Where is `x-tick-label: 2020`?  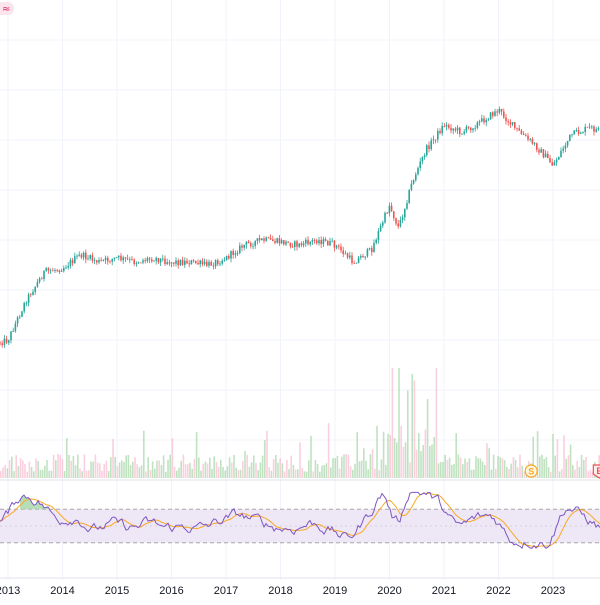 x-tick-label: 2020 is located at coordinates (389, 591).